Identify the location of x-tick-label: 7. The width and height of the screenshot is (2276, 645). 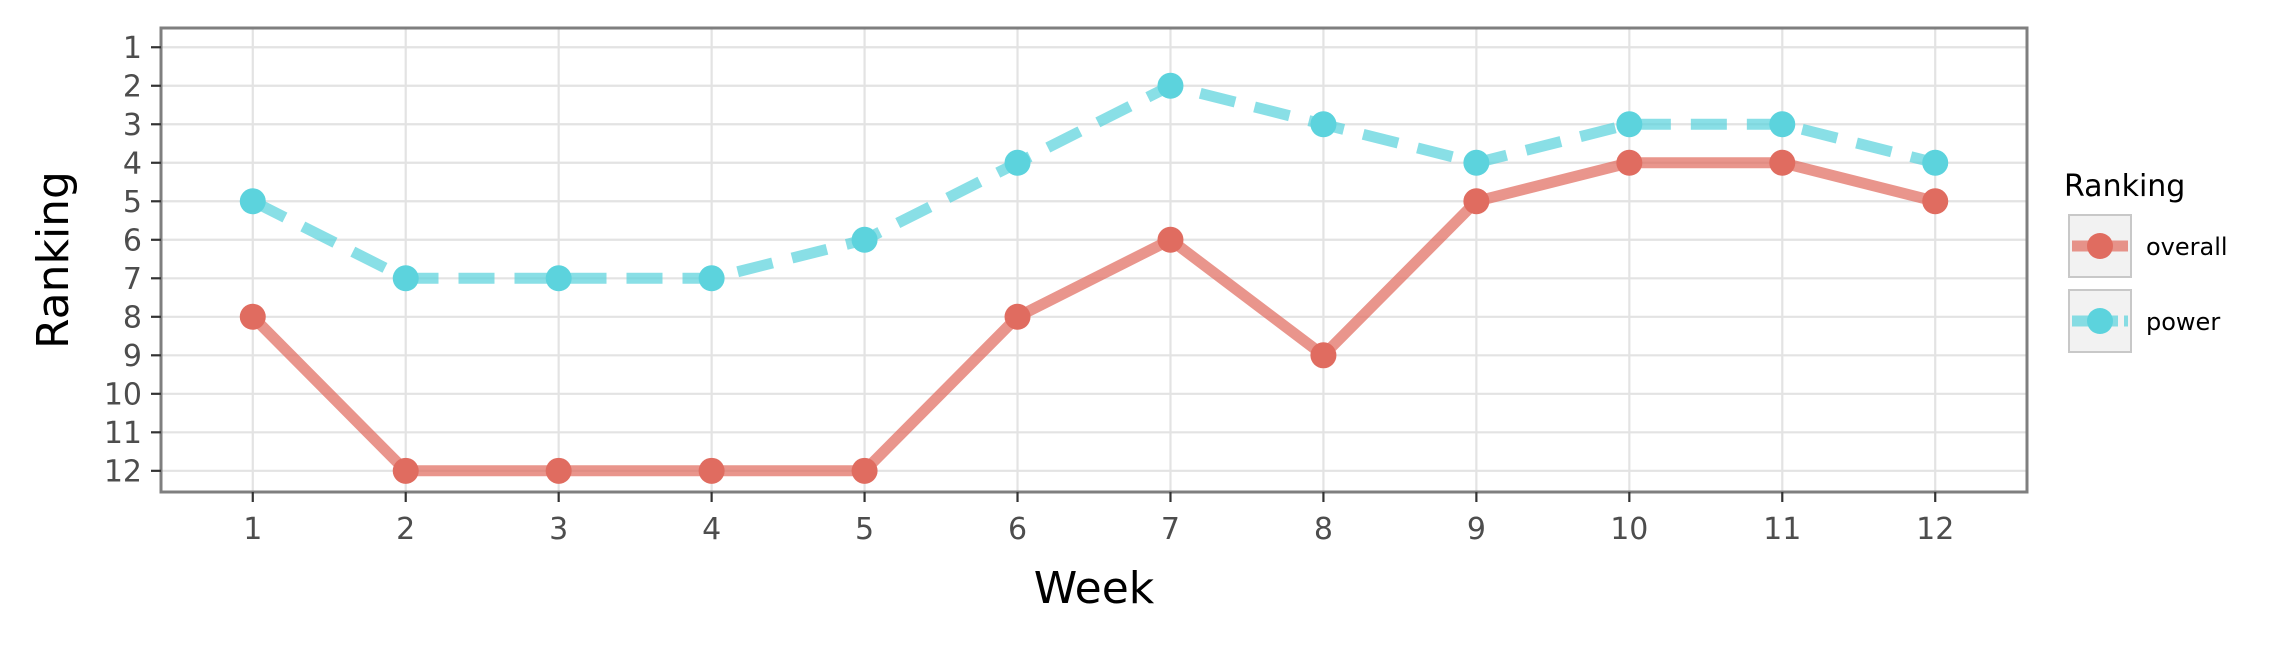
(1170, 529).